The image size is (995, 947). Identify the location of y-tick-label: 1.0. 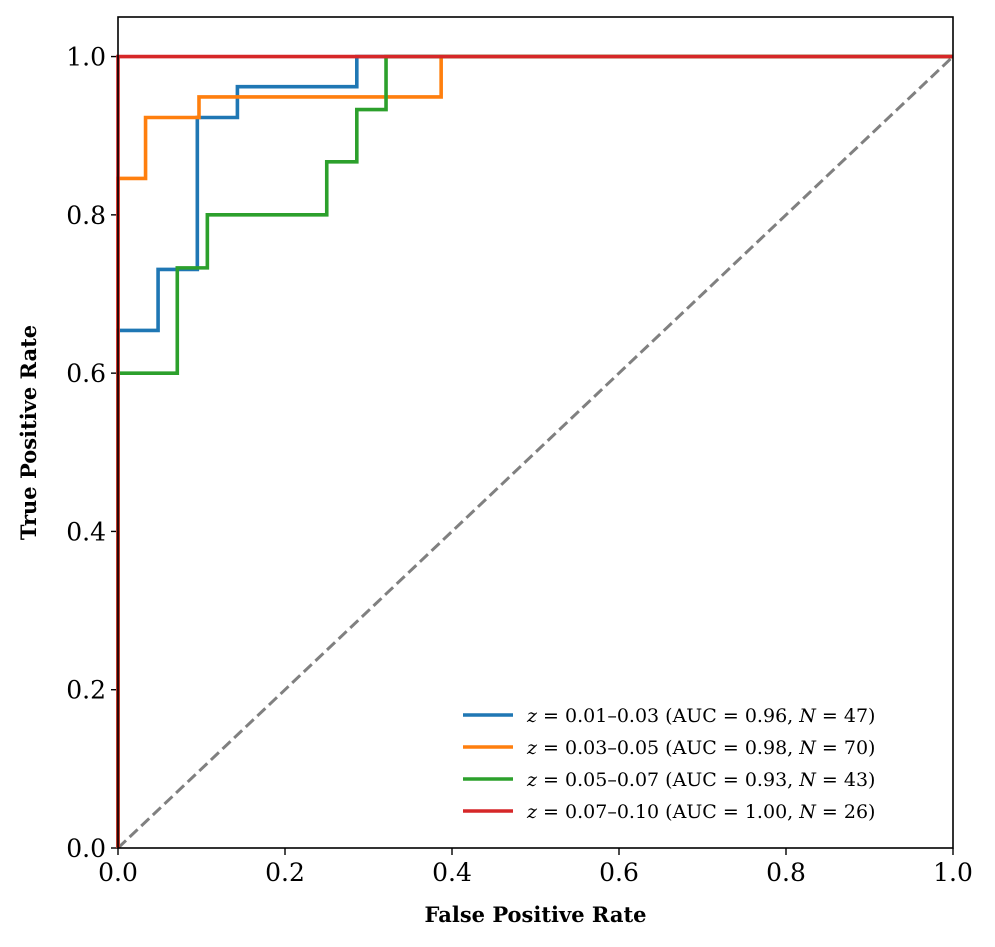
(86, 57).